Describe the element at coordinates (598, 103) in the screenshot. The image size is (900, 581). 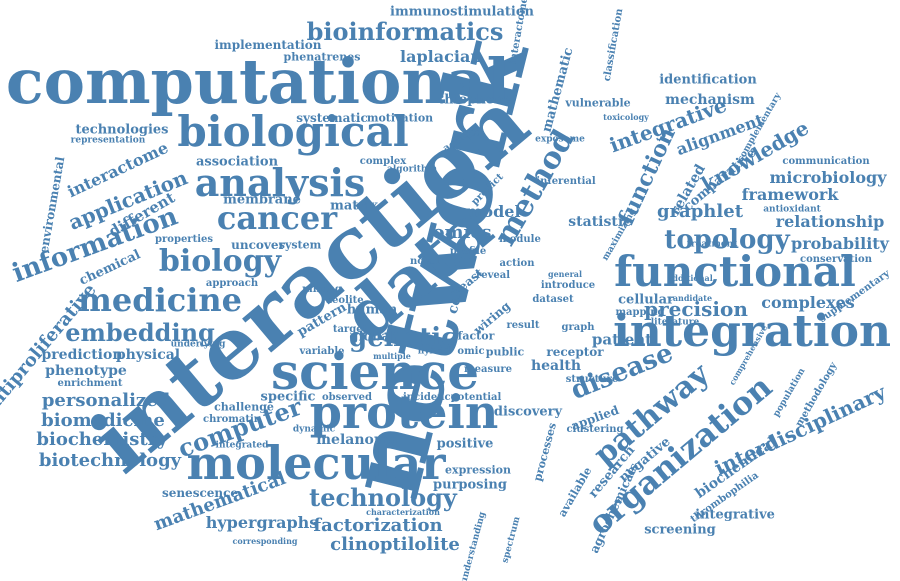
I see `word: vulnerable` at that location.